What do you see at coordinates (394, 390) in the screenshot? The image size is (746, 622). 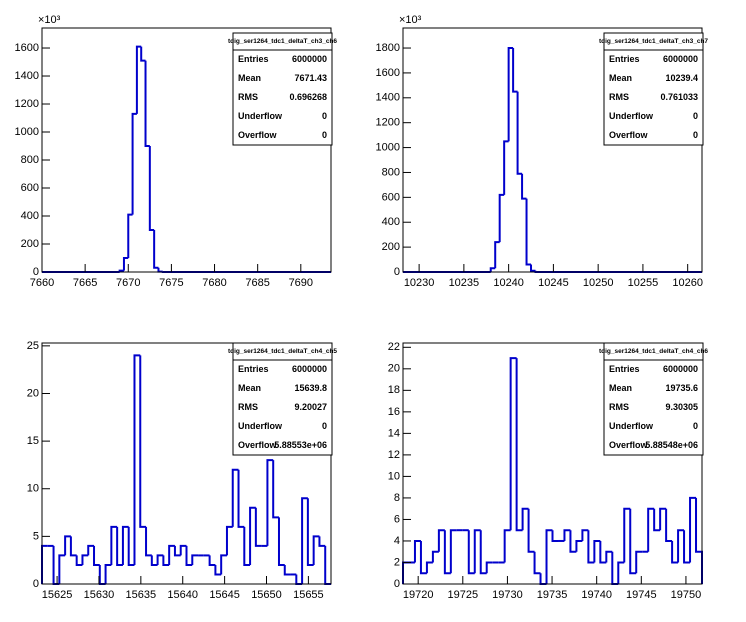 I see `y-tick-label: 18` at bounding box center [394, 390].